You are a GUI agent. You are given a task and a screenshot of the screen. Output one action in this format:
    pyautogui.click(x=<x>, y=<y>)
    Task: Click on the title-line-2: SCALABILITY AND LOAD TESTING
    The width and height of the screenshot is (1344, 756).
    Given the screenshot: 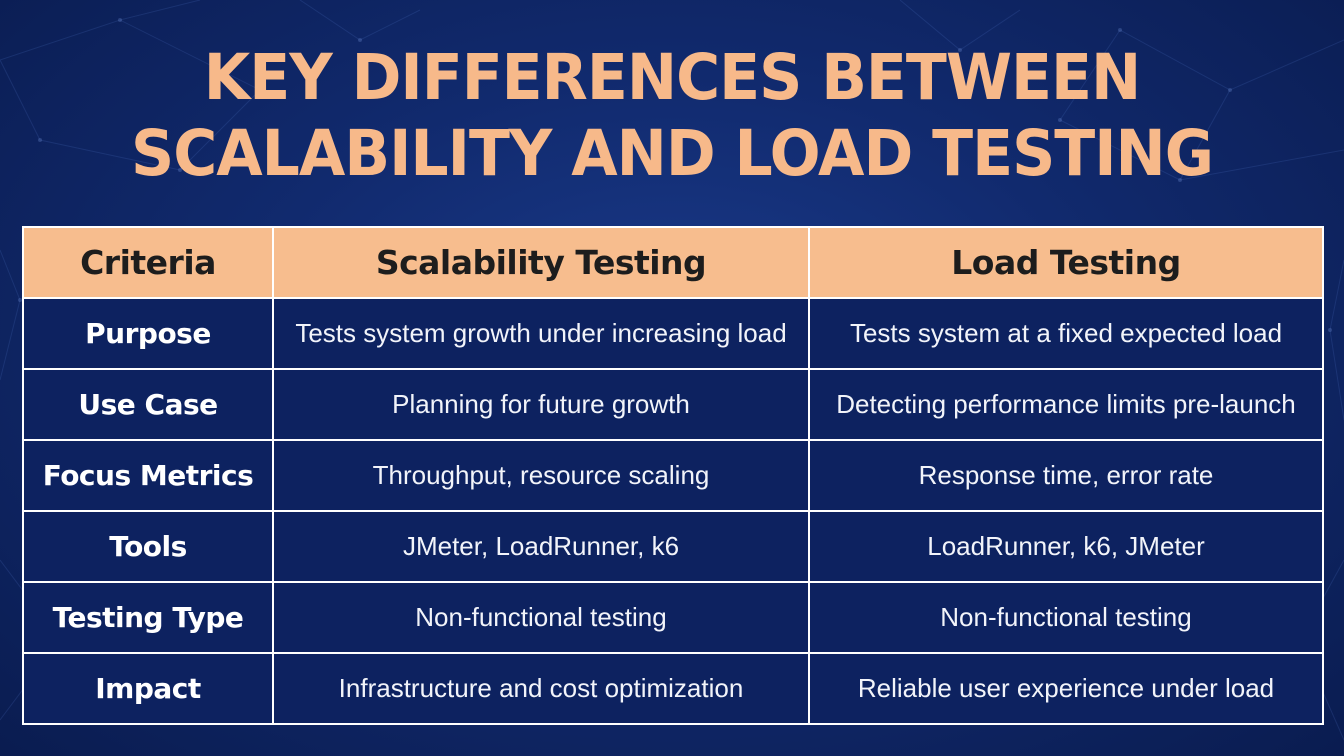 What is the action you would take?
    pyautogui.click(x=672, y=154)
    